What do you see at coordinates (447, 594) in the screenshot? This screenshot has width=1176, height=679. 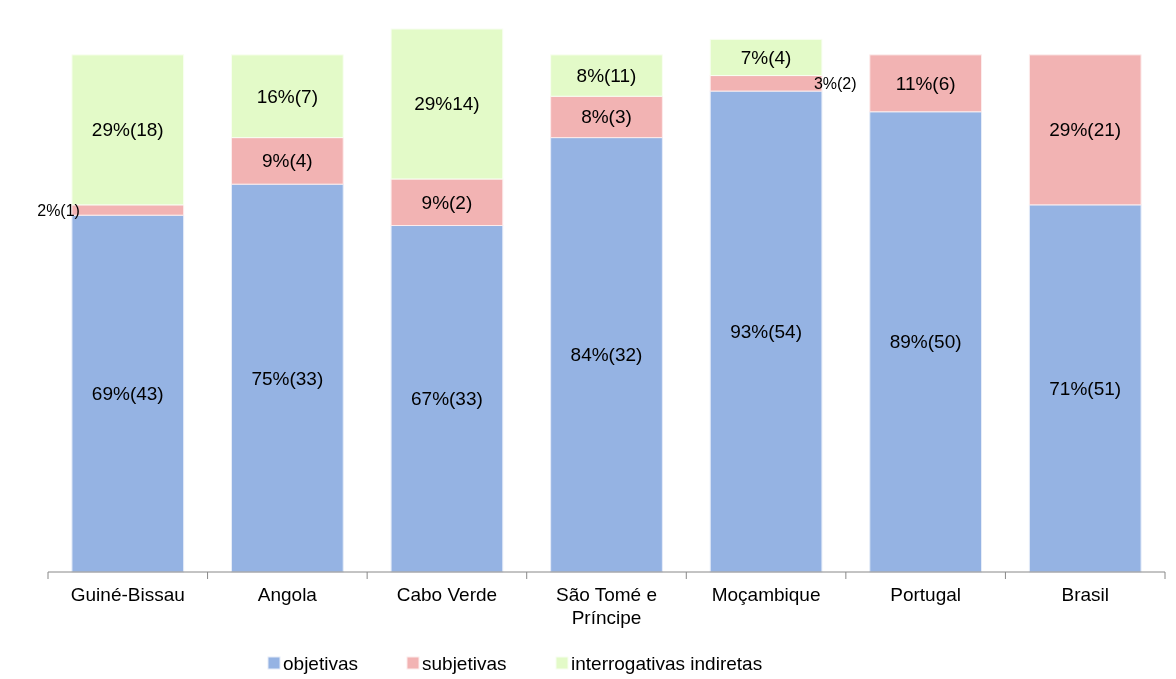 I see `x-tick-label: Cabo Verde` at bounding box center [447, 594].